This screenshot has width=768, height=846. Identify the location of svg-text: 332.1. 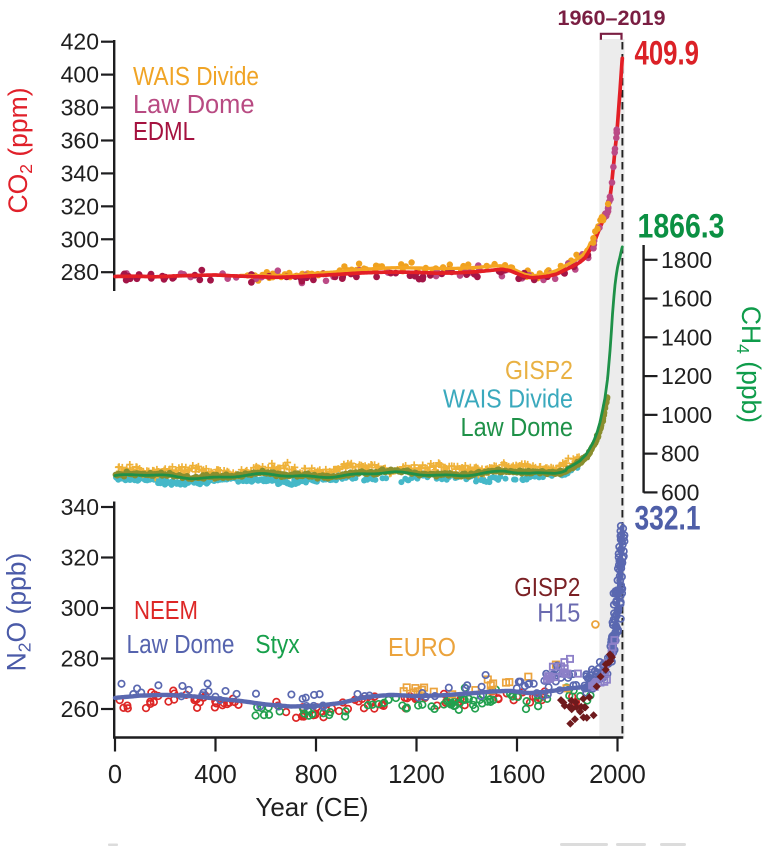
(668, 519).